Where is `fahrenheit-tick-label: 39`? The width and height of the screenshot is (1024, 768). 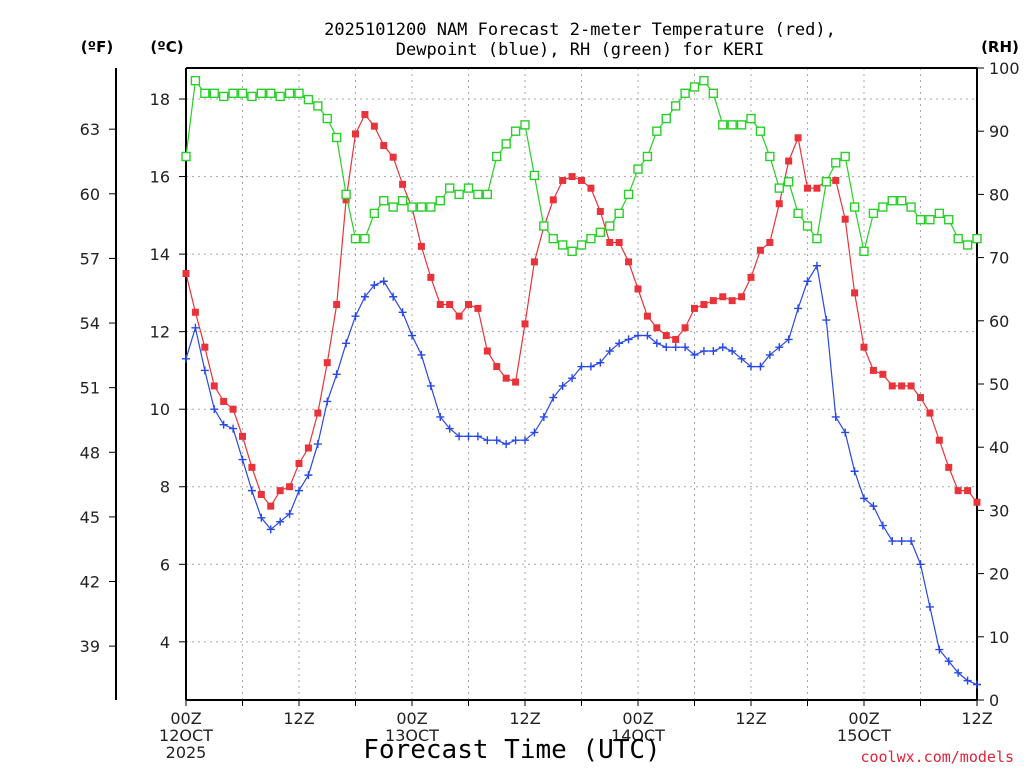 fahrenheit-tick-label: 39 is located at coordinates (90, 646).